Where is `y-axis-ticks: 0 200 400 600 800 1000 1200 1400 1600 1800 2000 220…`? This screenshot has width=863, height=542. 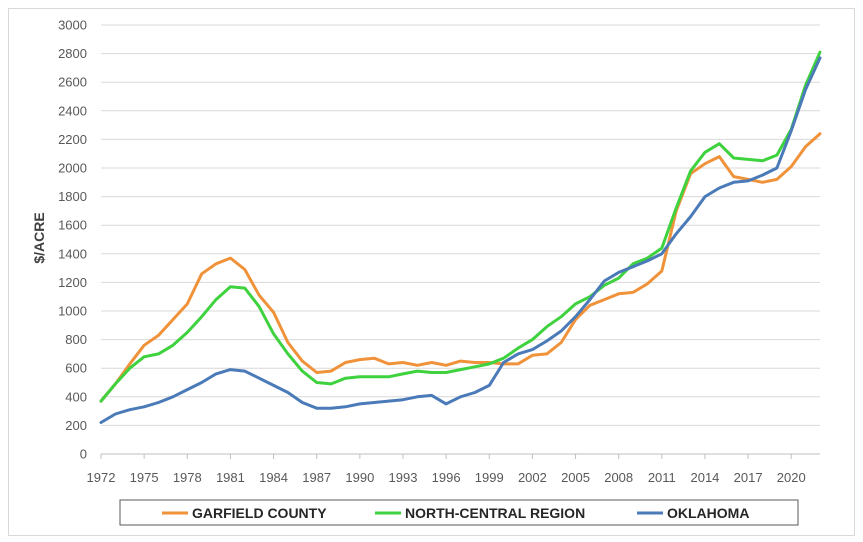
y-axis-ticks: 0 200 400 600 800 1000 1200 1400 1600 1800 2000 220… is located at coordinates (72, 240).